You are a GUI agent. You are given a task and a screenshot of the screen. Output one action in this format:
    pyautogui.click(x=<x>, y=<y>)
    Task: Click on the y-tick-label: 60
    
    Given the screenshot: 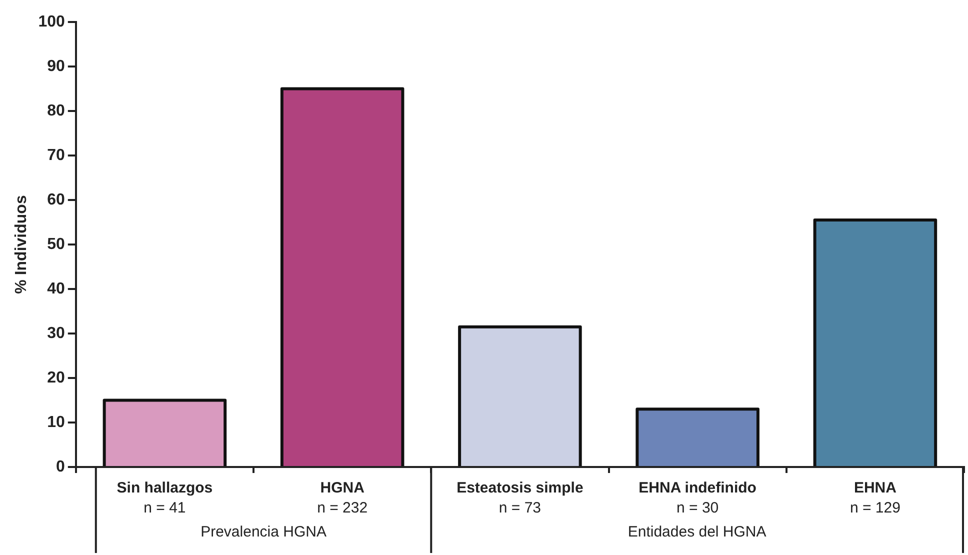 What is the action you would take?
    pyautogui.click(x=56, y=199)
    